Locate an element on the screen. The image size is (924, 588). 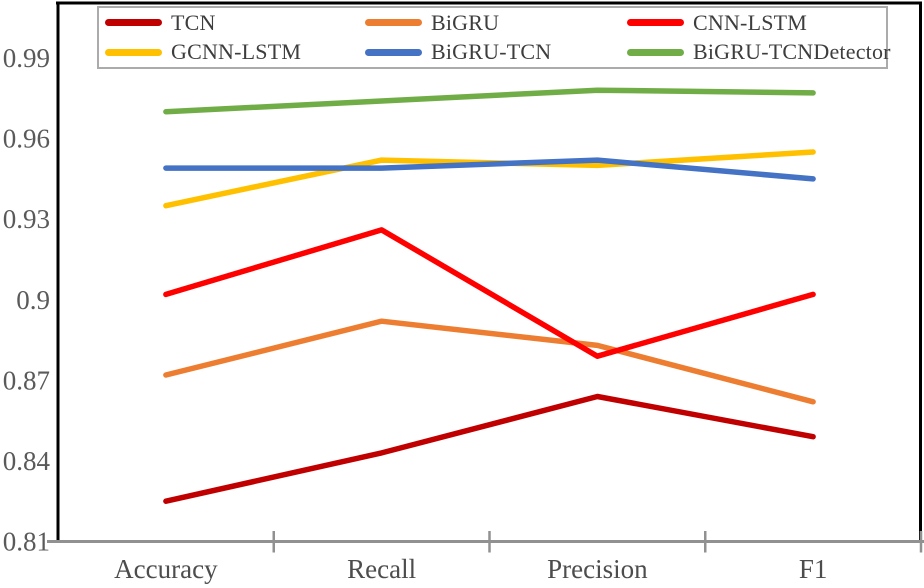
legend-label: BiGRU-TCNDetector is located at coordinates (792, 52).